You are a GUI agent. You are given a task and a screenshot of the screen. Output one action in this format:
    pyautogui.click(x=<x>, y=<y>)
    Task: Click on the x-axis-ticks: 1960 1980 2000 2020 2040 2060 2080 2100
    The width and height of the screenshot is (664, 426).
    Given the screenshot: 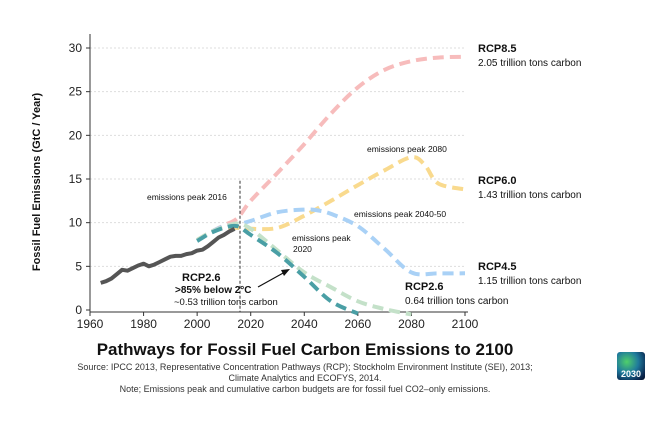 What is the action you would take?
    pyautogui.click(x=278, y=321)
    